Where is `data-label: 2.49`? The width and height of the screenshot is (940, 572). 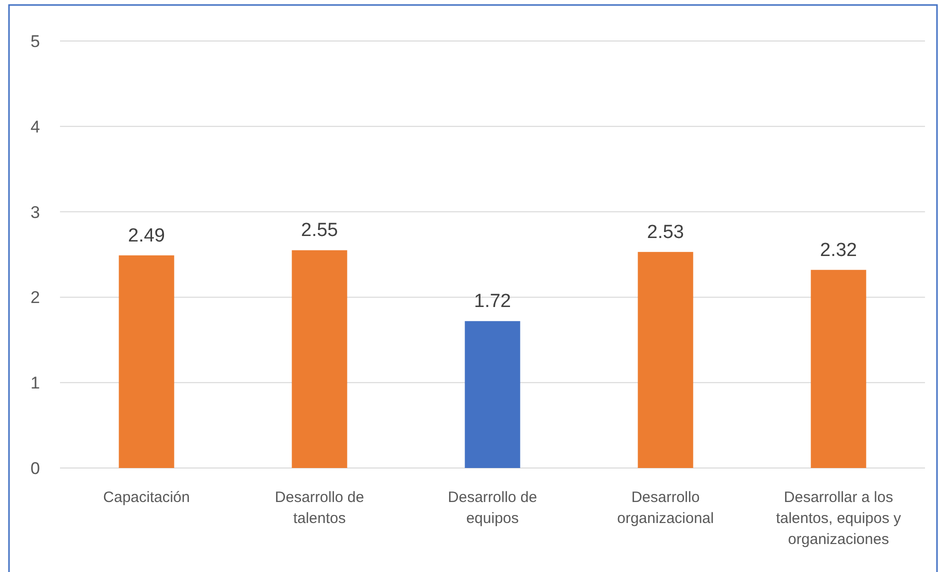 data-label: 2.49 is located at coordinates (146, 235).